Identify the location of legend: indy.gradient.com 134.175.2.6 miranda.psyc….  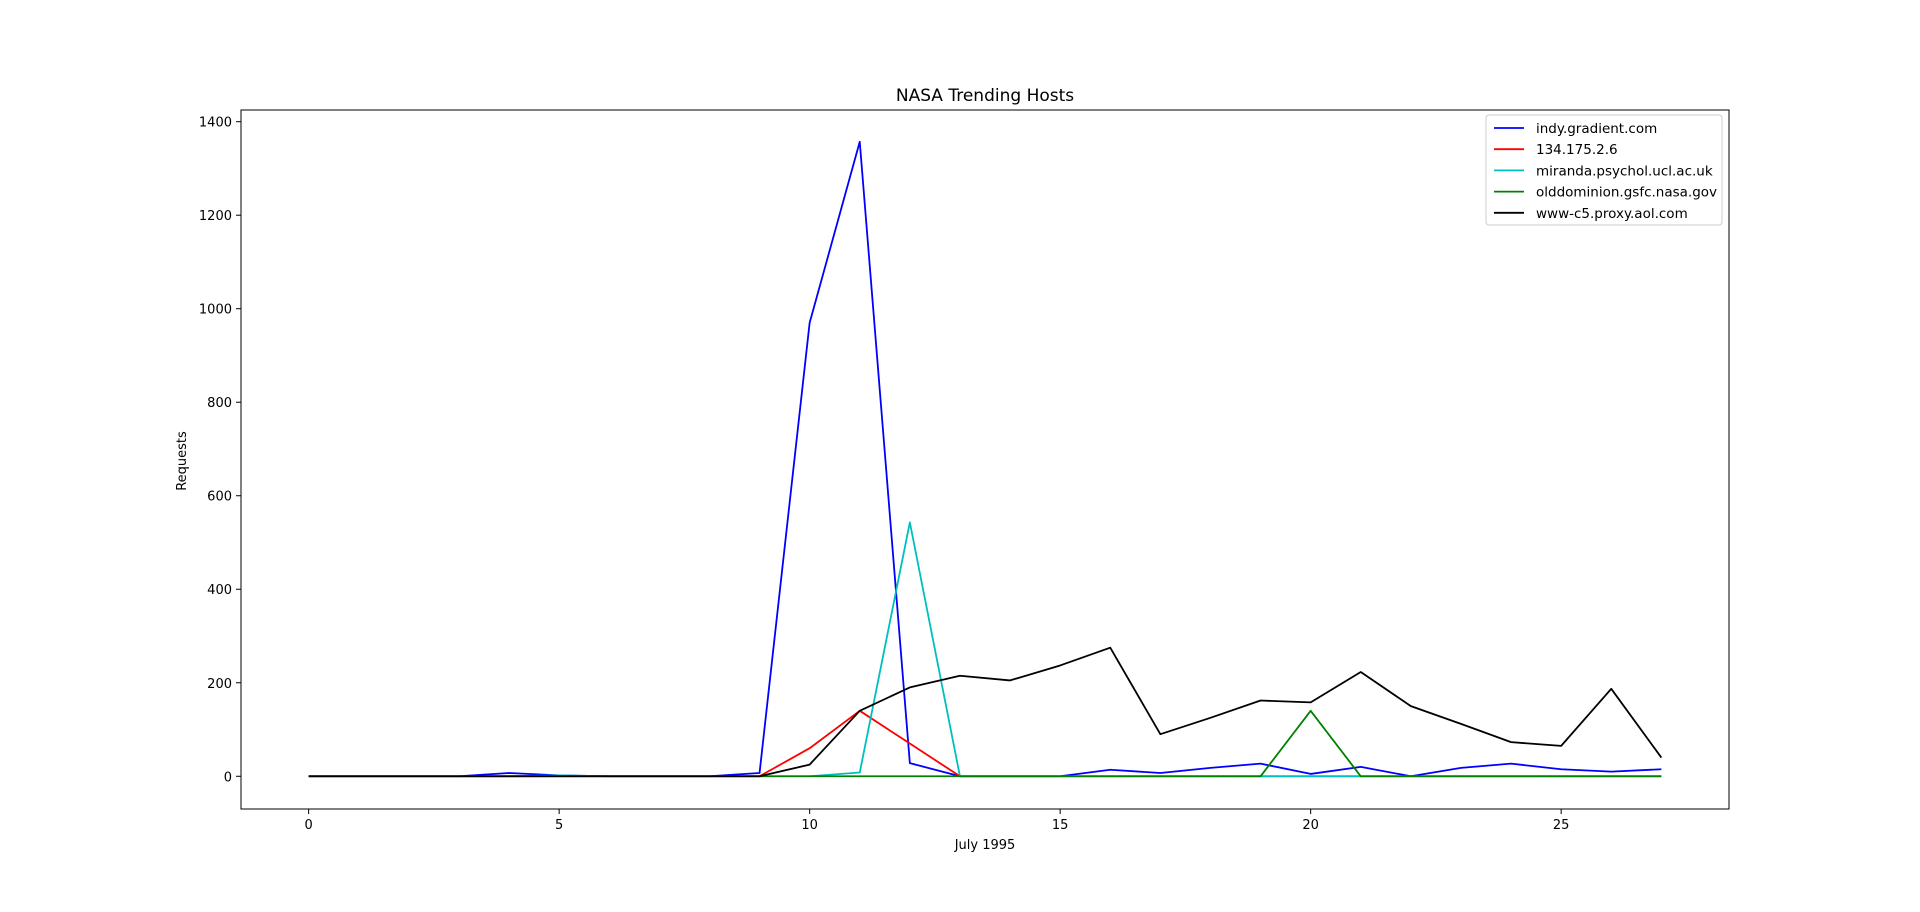
(1604, 170).